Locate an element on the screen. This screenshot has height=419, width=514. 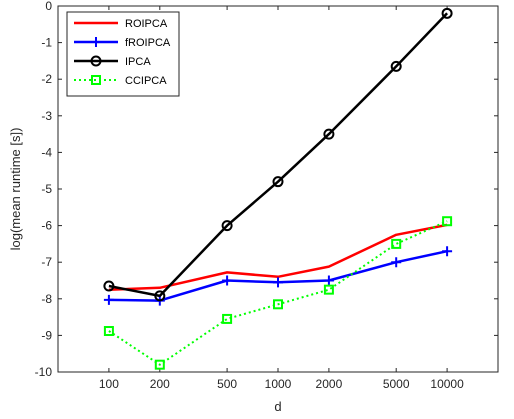
y-axis-label: log(mean runtime [s]) is located at coordinates (15, 189).